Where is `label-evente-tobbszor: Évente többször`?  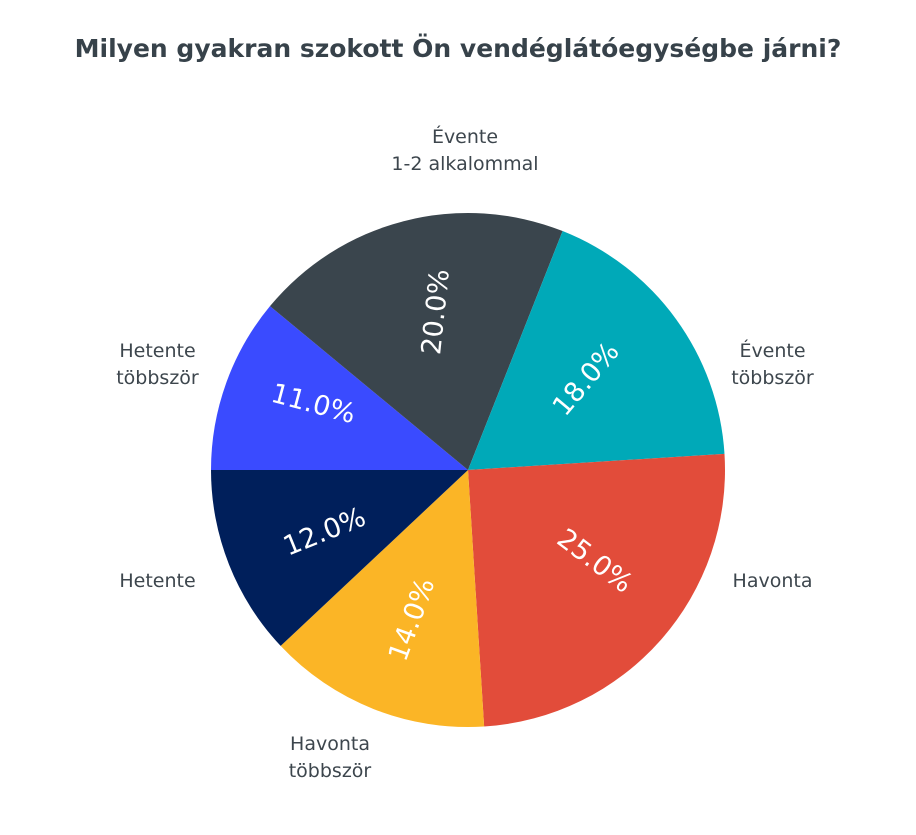
label-evente-tobbszor: Évente többször is located at coordinates (772, 364).